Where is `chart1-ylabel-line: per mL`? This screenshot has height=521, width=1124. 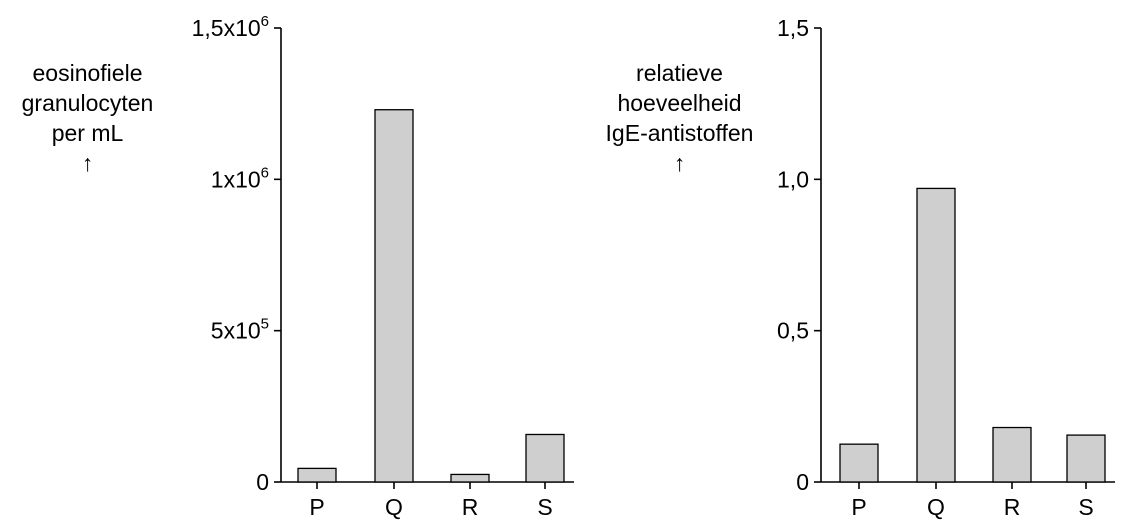 chart1-ylabel-line: per mL is located at coordinates (87, 133).